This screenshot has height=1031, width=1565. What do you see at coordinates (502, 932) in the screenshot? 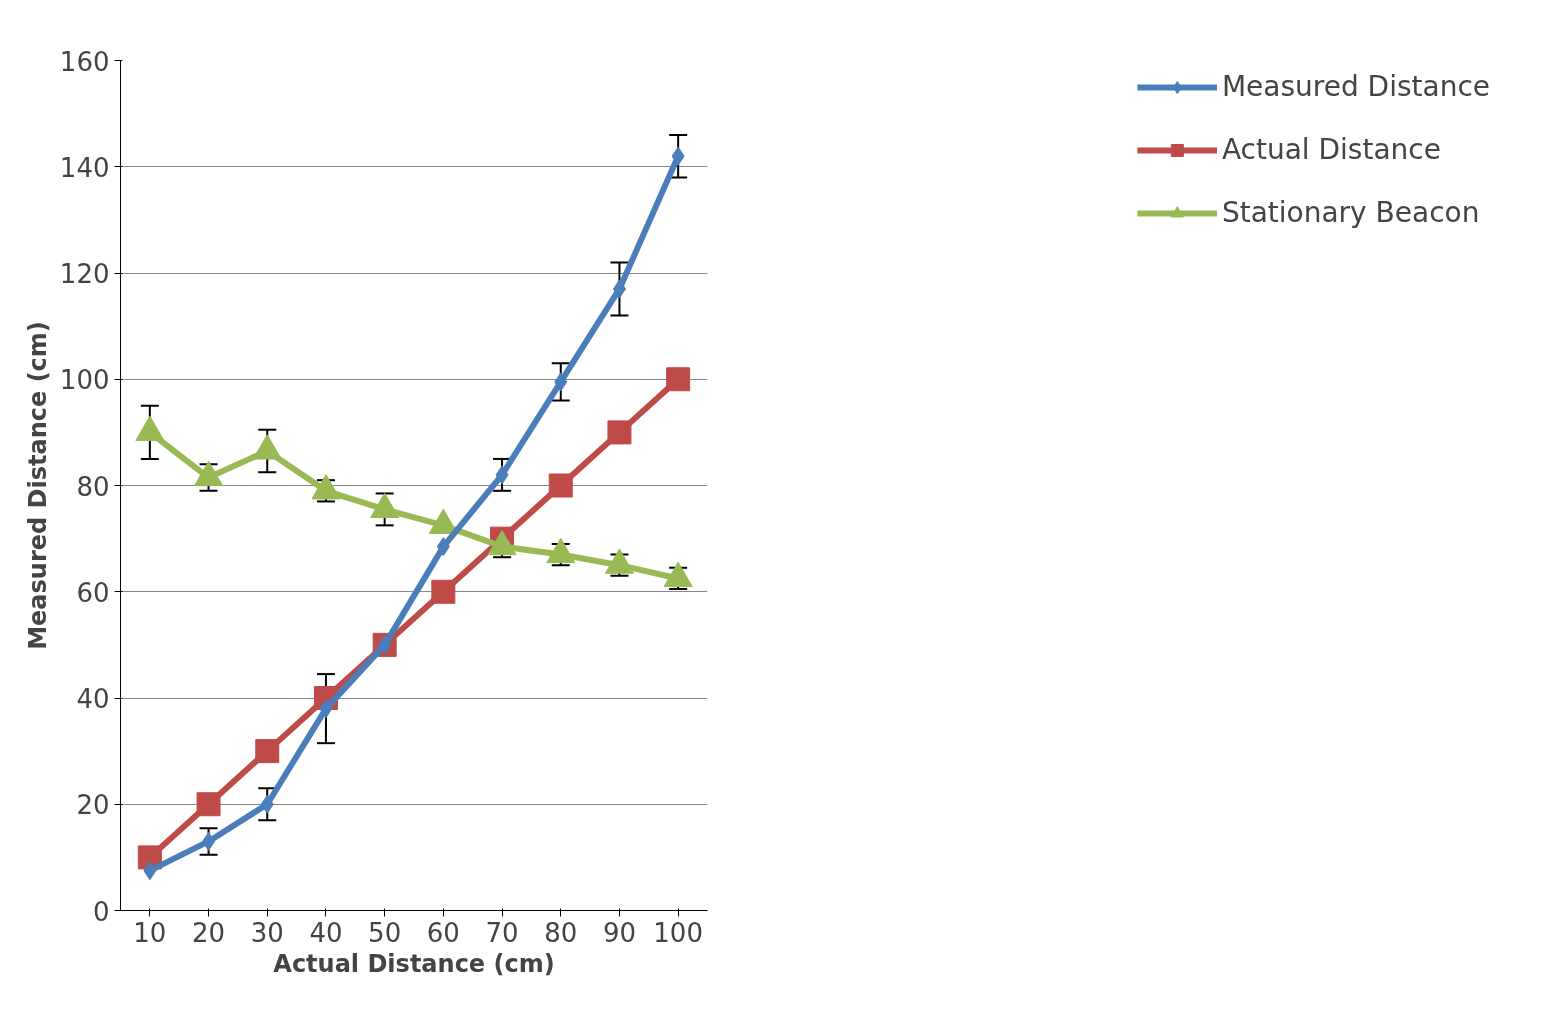
I see `x-tick-label: 70` at bounding box center [502, 932].